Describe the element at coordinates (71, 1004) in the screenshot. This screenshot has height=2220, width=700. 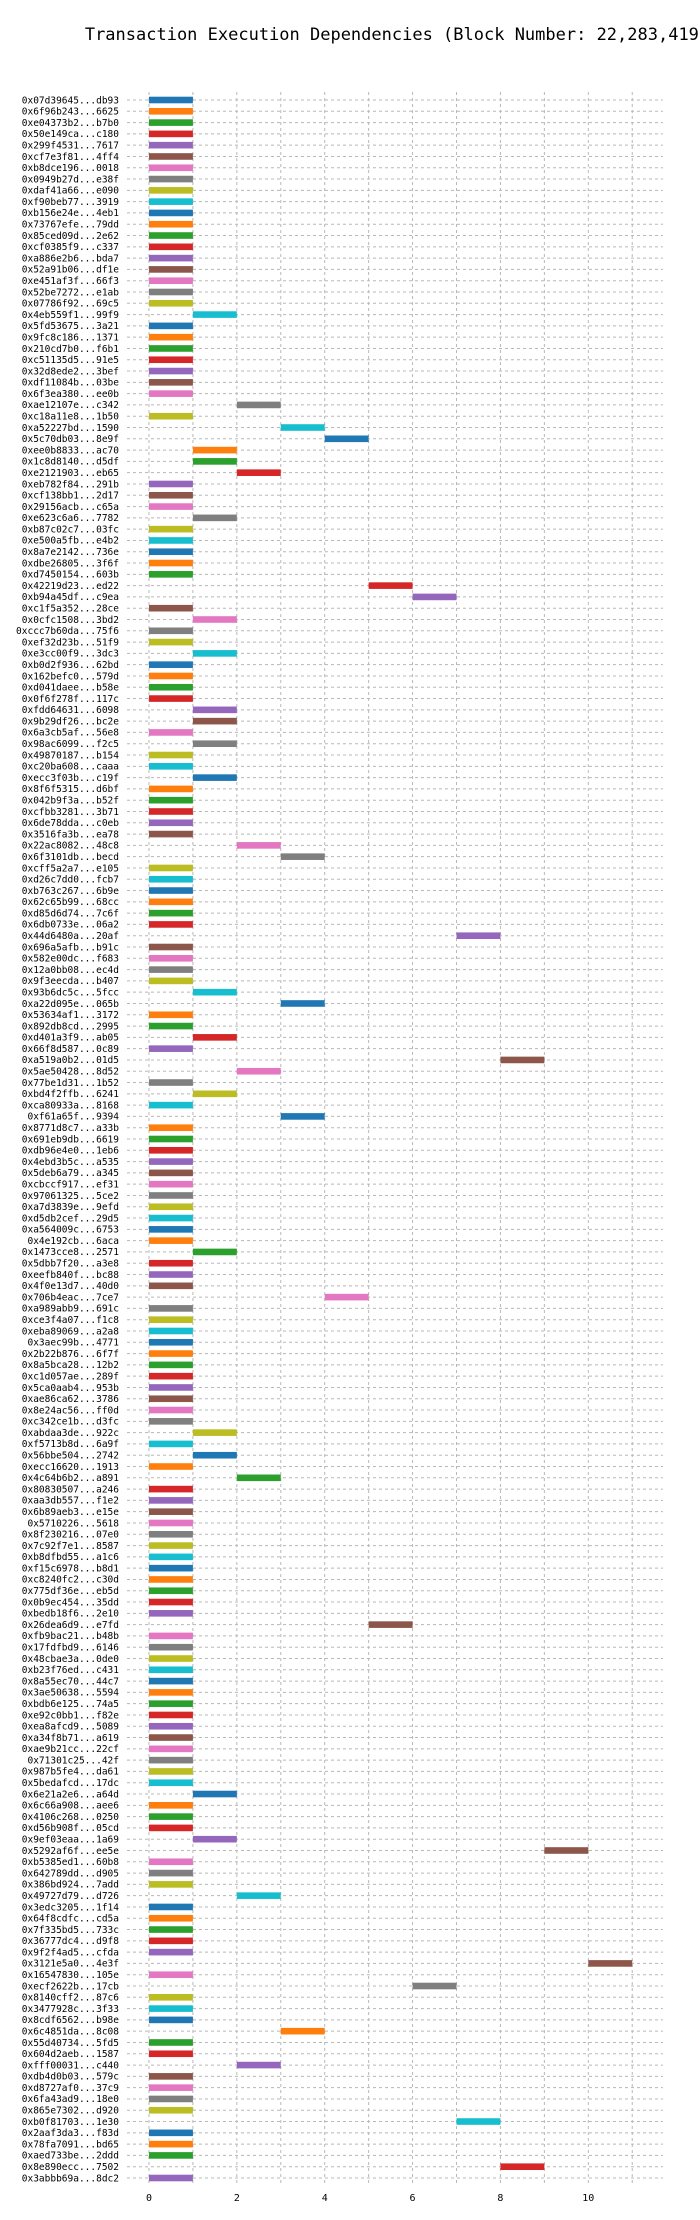
I see `y-tick-label: 0xa22d095e...065b` at that location.